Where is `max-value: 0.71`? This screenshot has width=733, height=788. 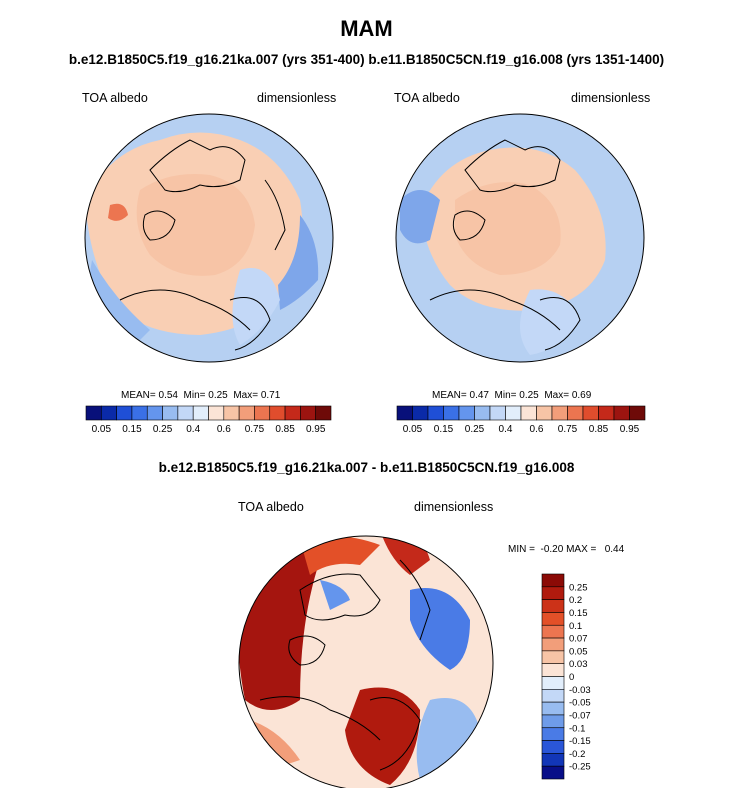
max-value: 0.71 is located at coordinates (270, 395).